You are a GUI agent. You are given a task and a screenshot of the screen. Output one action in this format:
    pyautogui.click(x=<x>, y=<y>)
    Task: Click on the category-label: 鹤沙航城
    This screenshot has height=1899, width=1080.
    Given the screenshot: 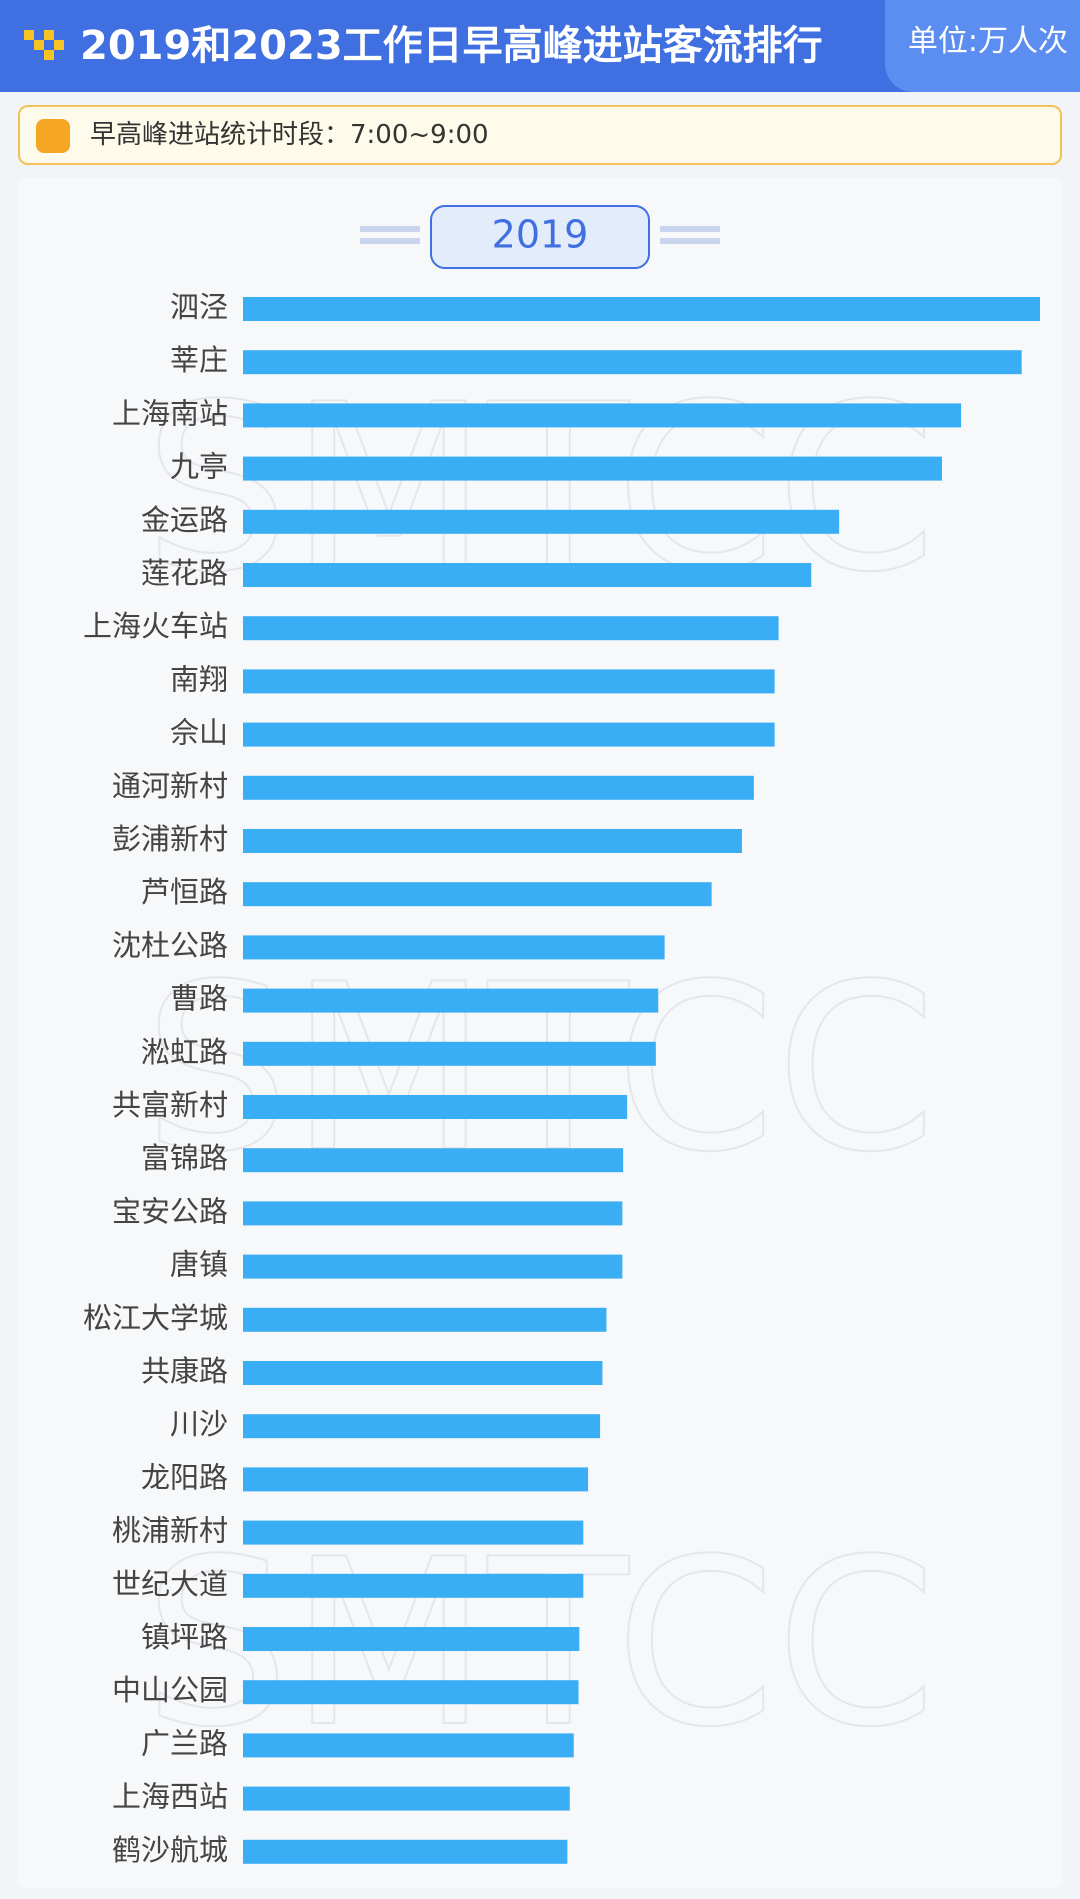 What is the action you would take?
    pyautogui.click(x=170, y=1850)
    